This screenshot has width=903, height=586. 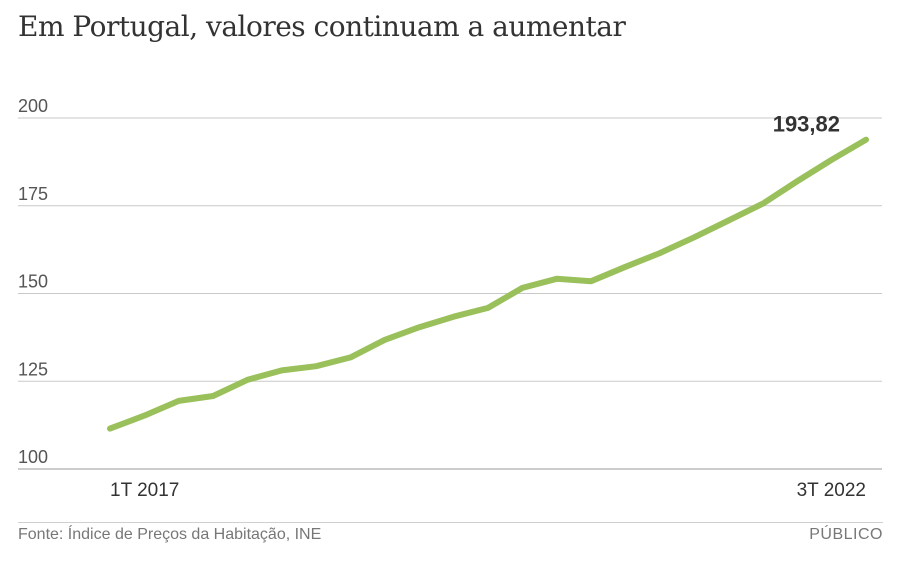 What do you see at coordinates (144, 490) in the screenshot?
I see `x-axis-start-label: 1T 2017` at bounding box center [144, 490].